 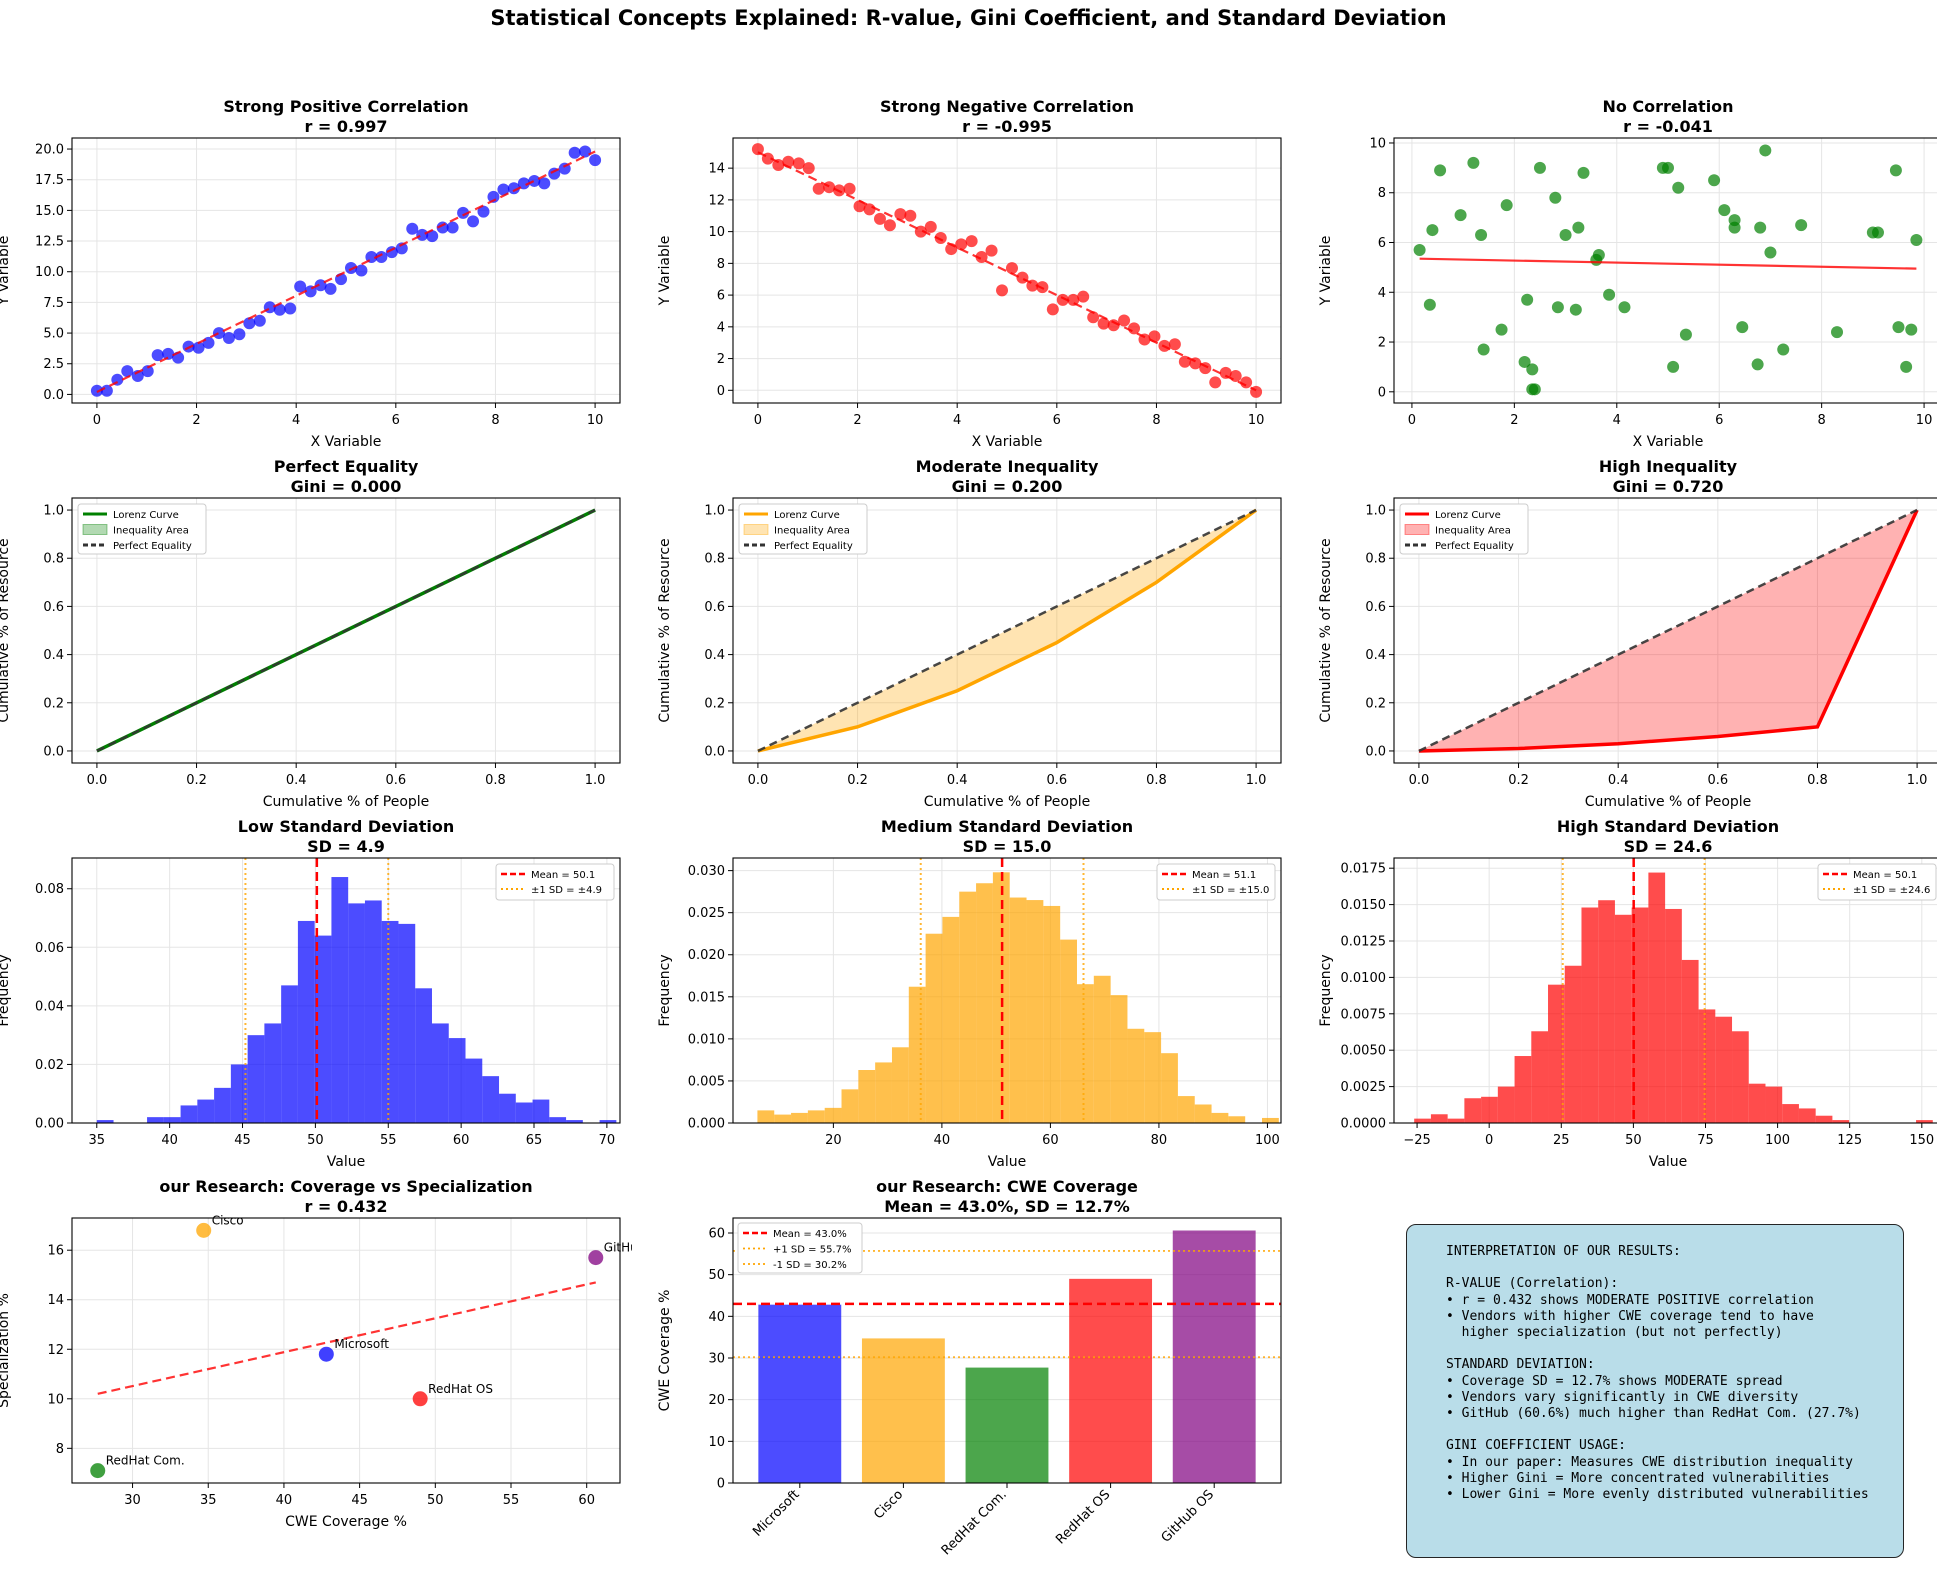 I want to click on y-tick-label: 0.04, so click(x=49, y=1006).